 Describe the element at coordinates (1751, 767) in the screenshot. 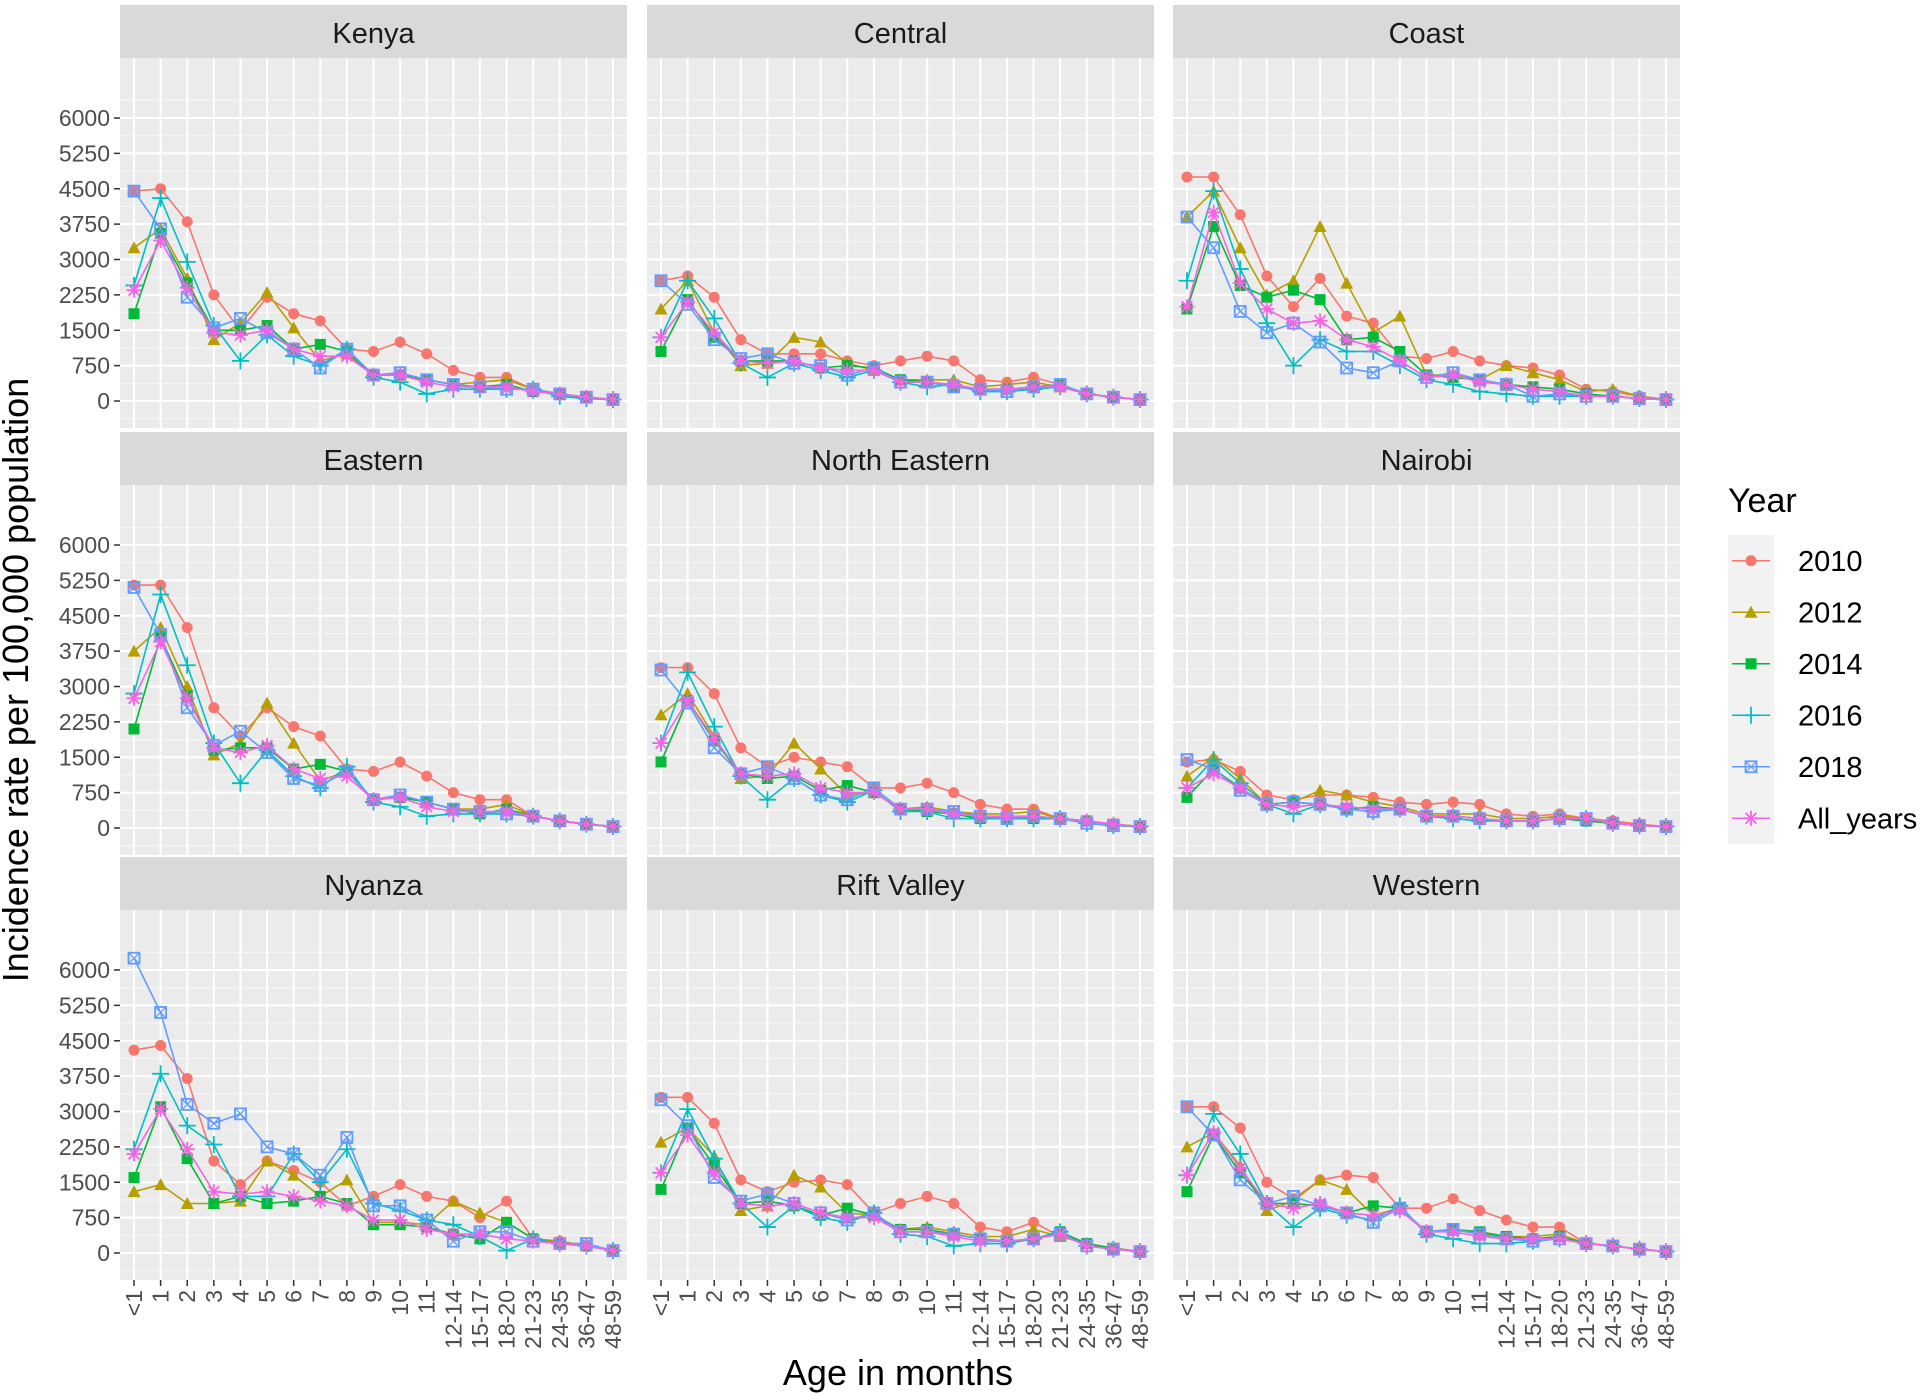

I see `legend-key-marker` at that location.